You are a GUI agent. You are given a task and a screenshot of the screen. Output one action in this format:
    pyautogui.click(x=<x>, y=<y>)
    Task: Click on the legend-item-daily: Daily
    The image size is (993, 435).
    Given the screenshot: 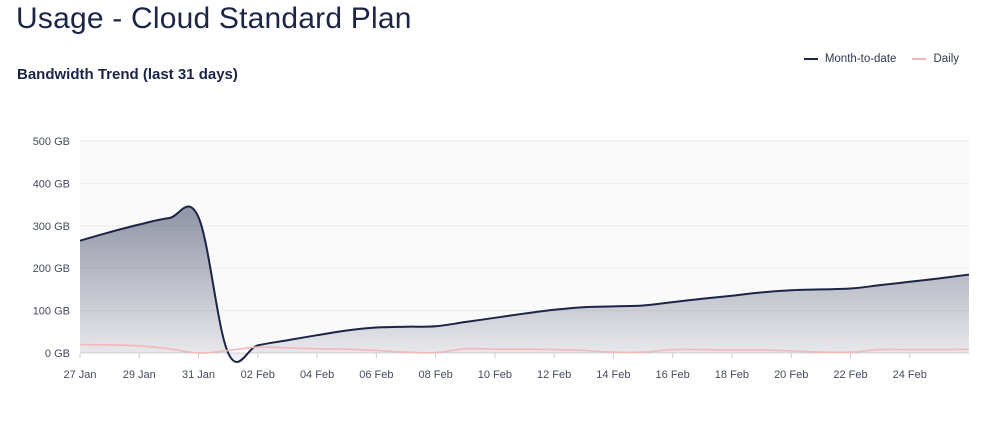 What is the action you would take?
    pyautogui.click(x=935, y=59)
    